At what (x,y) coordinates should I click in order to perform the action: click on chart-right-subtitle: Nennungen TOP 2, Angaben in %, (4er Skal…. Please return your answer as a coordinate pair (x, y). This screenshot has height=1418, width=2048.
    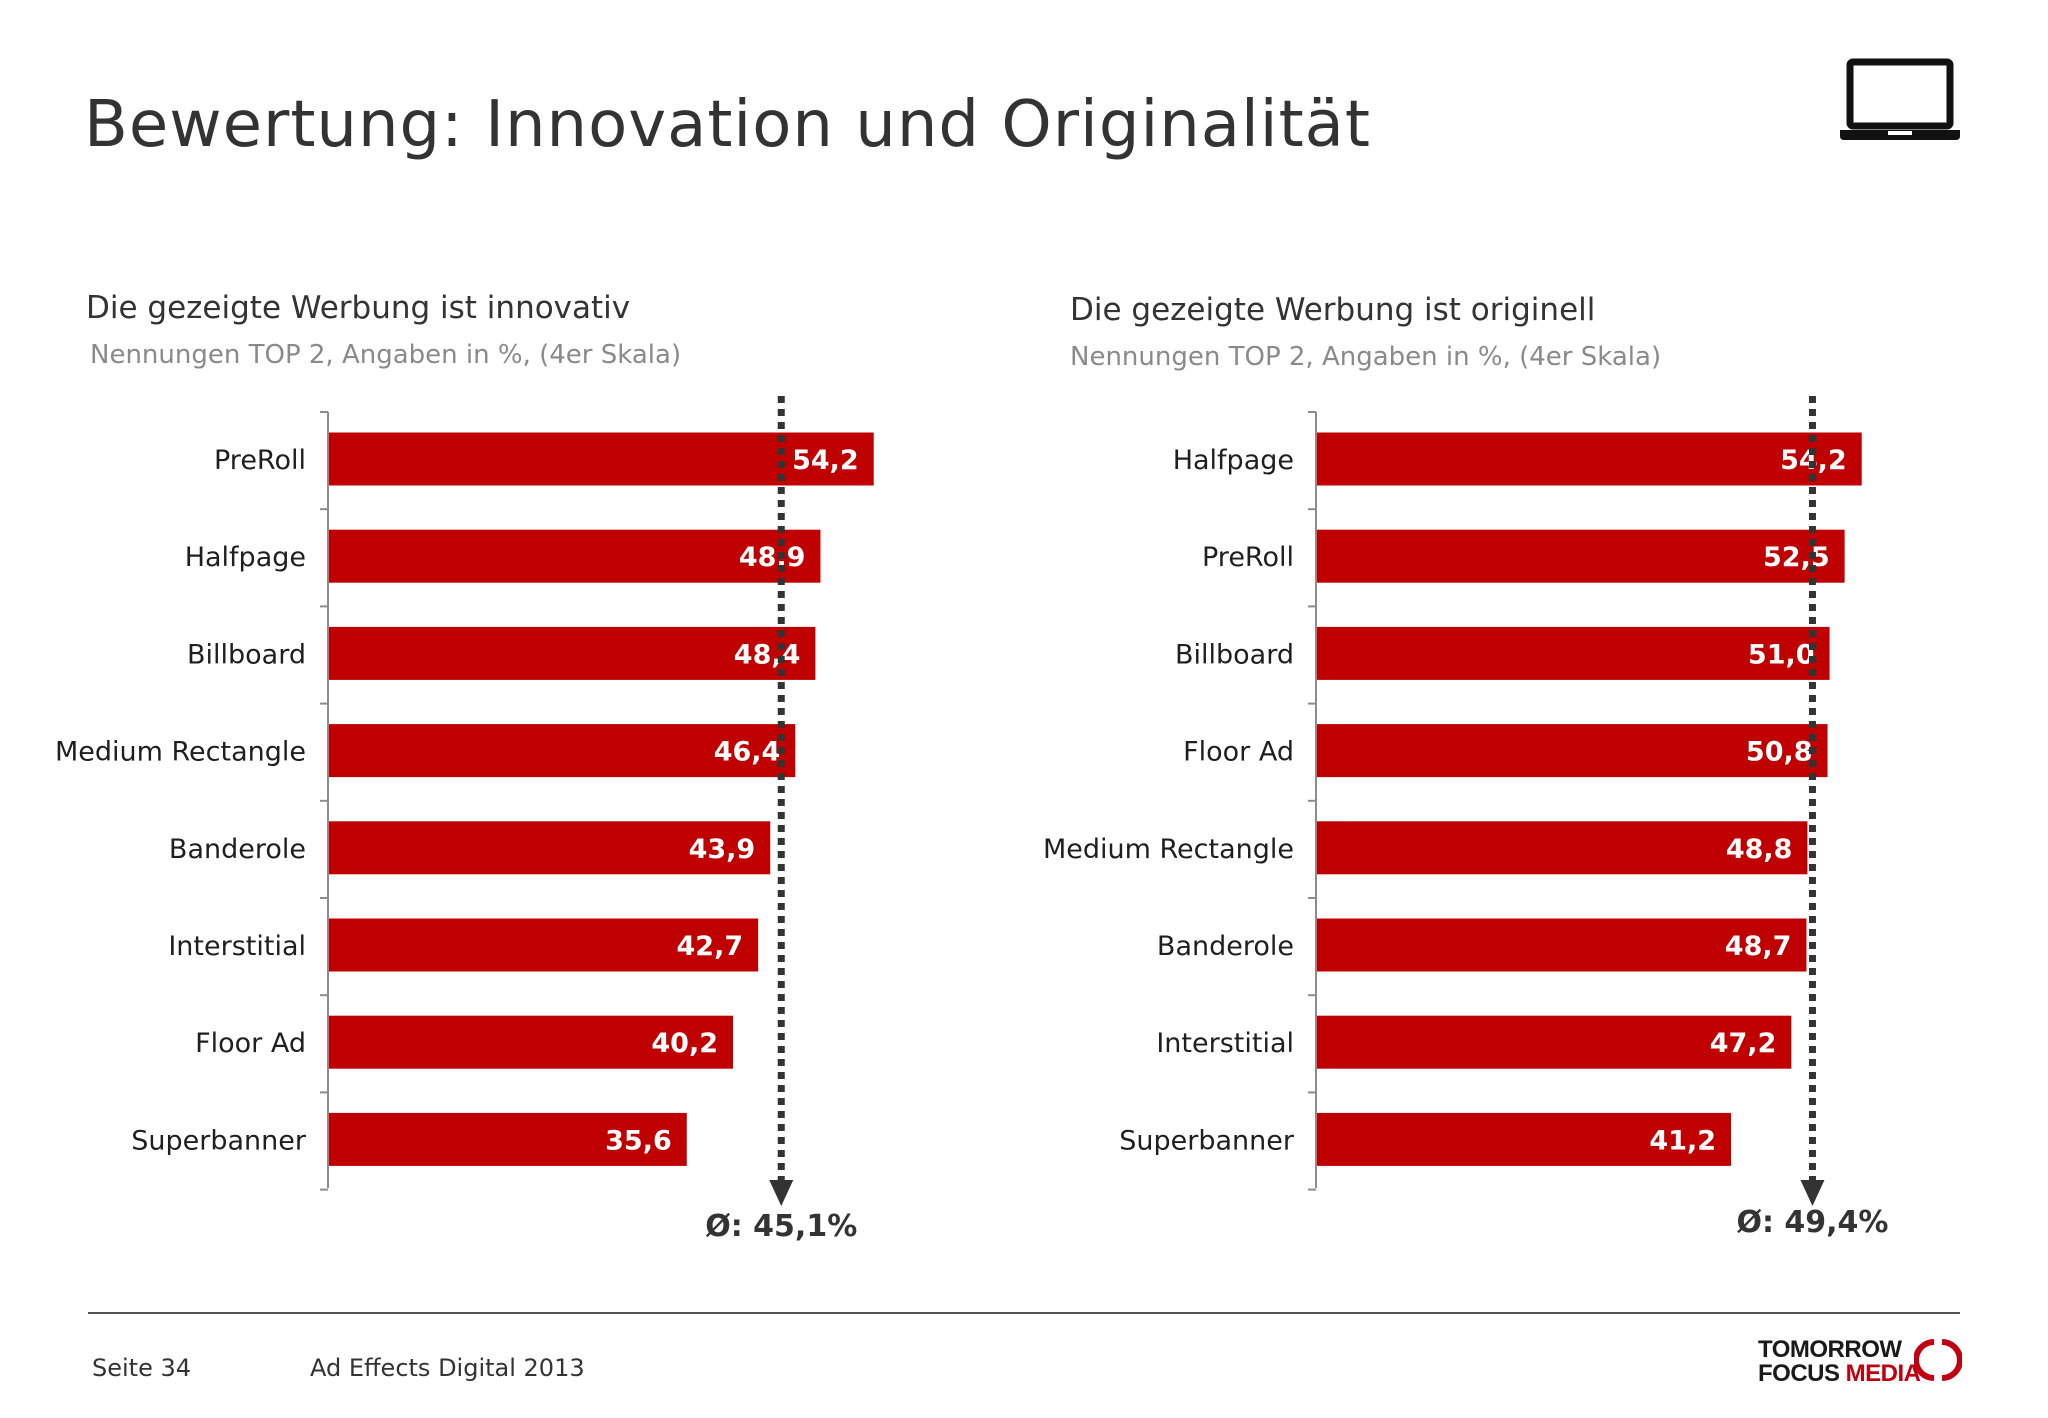
    Looking at the image, I should click on (1366, 357).